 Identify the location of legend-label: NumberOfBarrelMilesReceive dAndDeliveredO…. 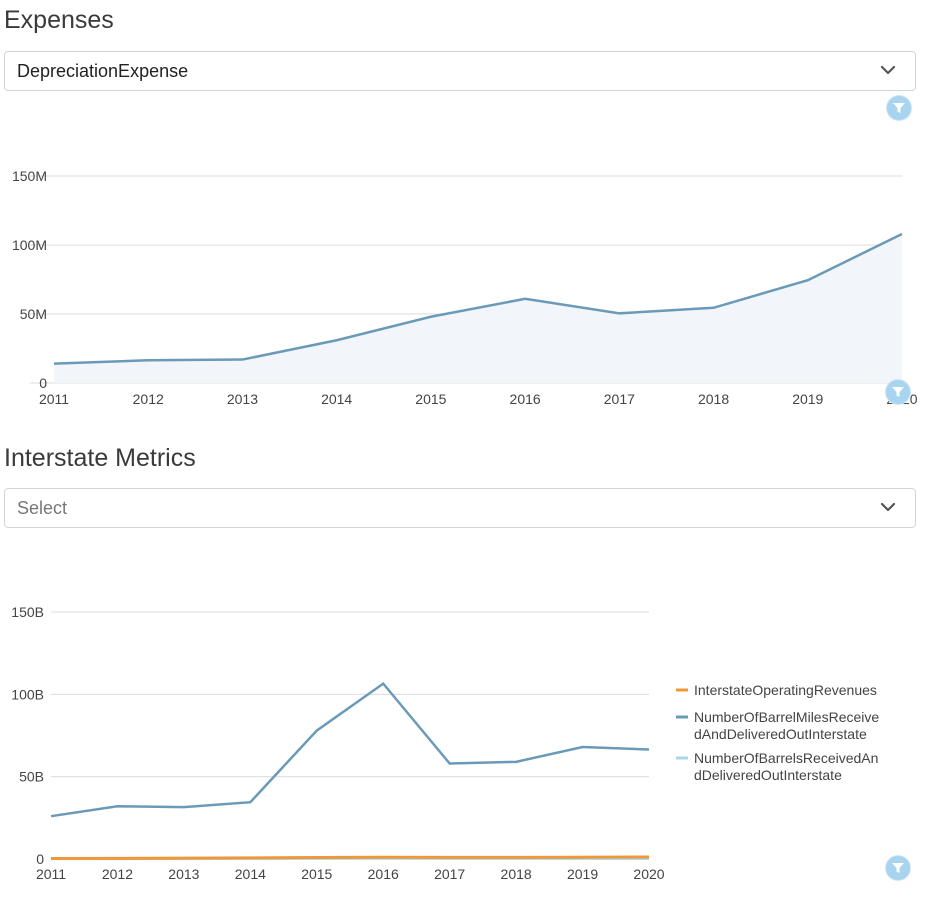
(786, 725).